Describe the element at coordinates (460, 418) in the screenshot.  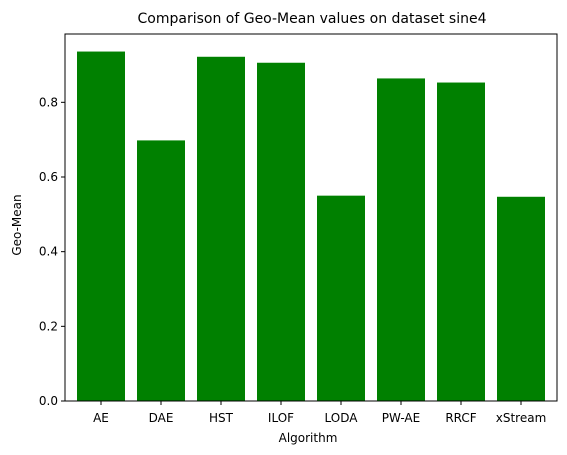
I see `x-tick-label: RRCF` at that location.